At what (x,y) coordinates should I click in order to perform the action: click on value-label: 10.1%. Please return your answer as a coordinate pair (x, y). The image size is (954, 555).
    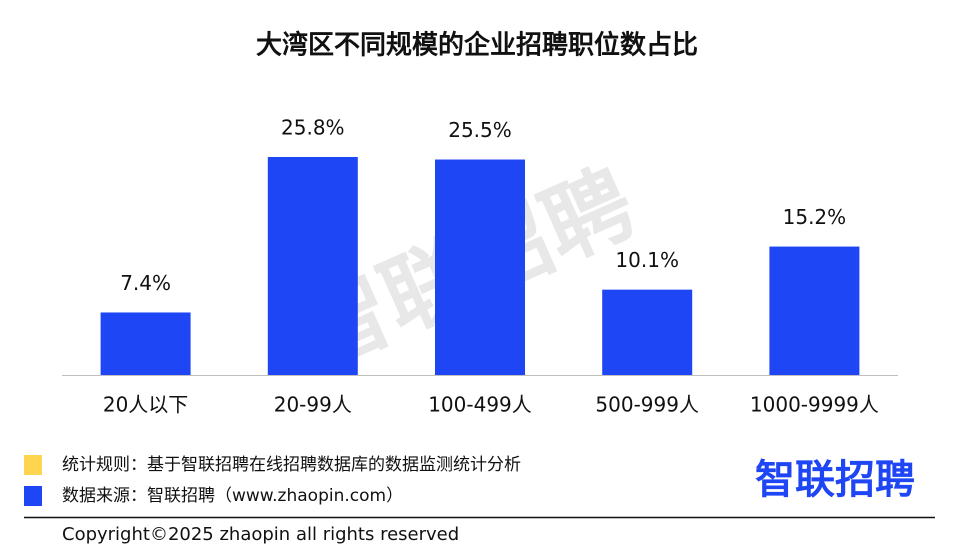
    Looking at the image, I should click on (647, 260).